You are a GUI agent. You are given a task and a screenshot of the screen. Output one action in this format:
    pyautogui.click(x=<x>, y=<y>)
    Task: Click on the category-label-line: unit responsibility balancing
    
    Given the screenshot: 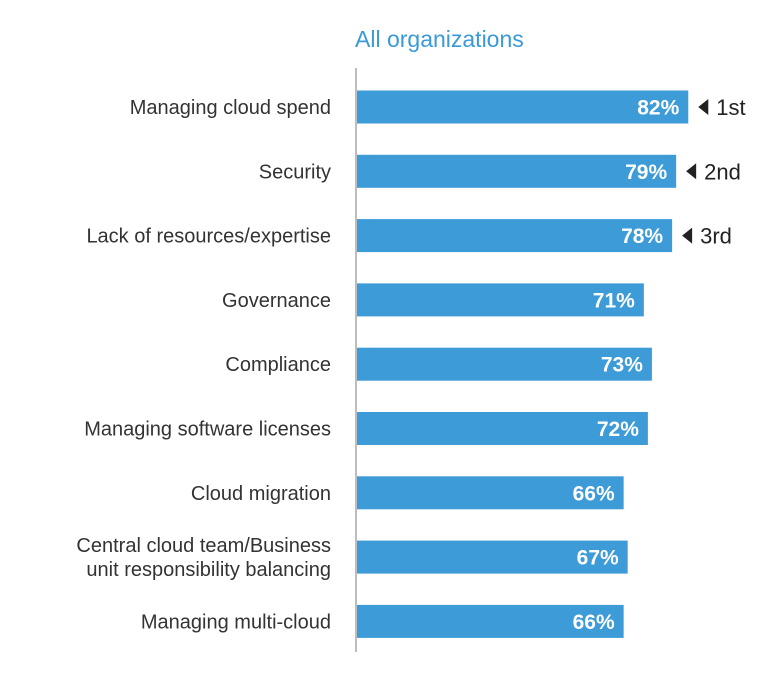 What is the action you would take?
    pyautogui.click(x=208, y=570)
    